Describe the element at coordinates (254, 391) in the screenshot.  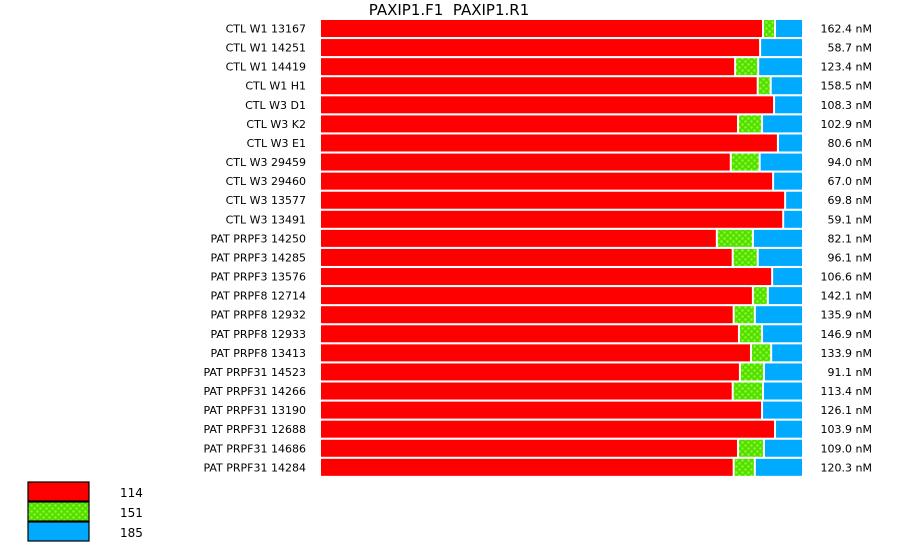
I see `category-label: PAT PRPF31 14266` at that location.